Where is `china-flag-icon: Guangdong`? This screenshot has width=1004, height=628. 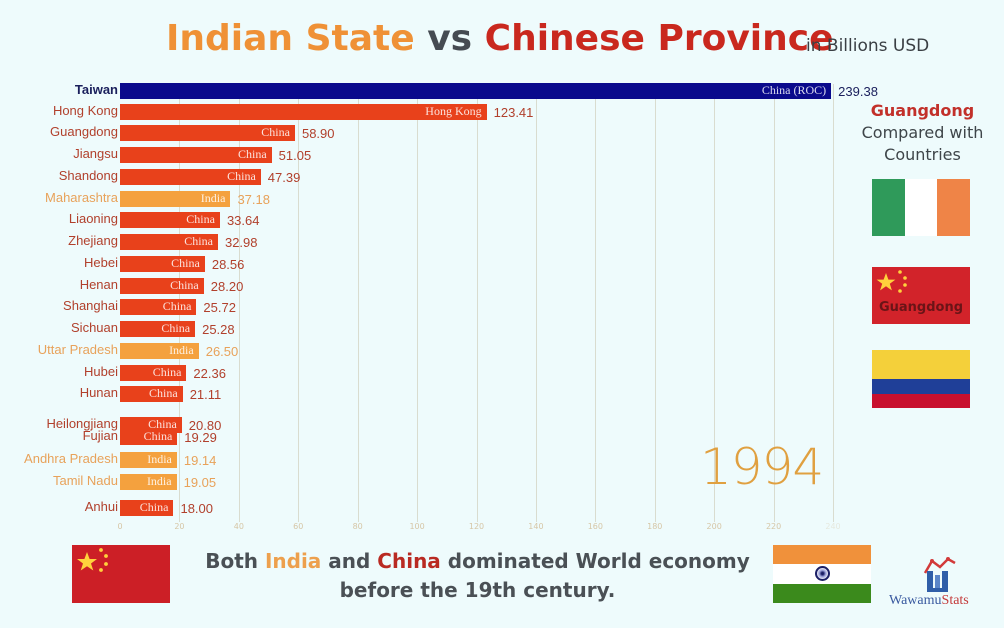
china-flag-icon: Guangdong is located at coordinates (921, 295).